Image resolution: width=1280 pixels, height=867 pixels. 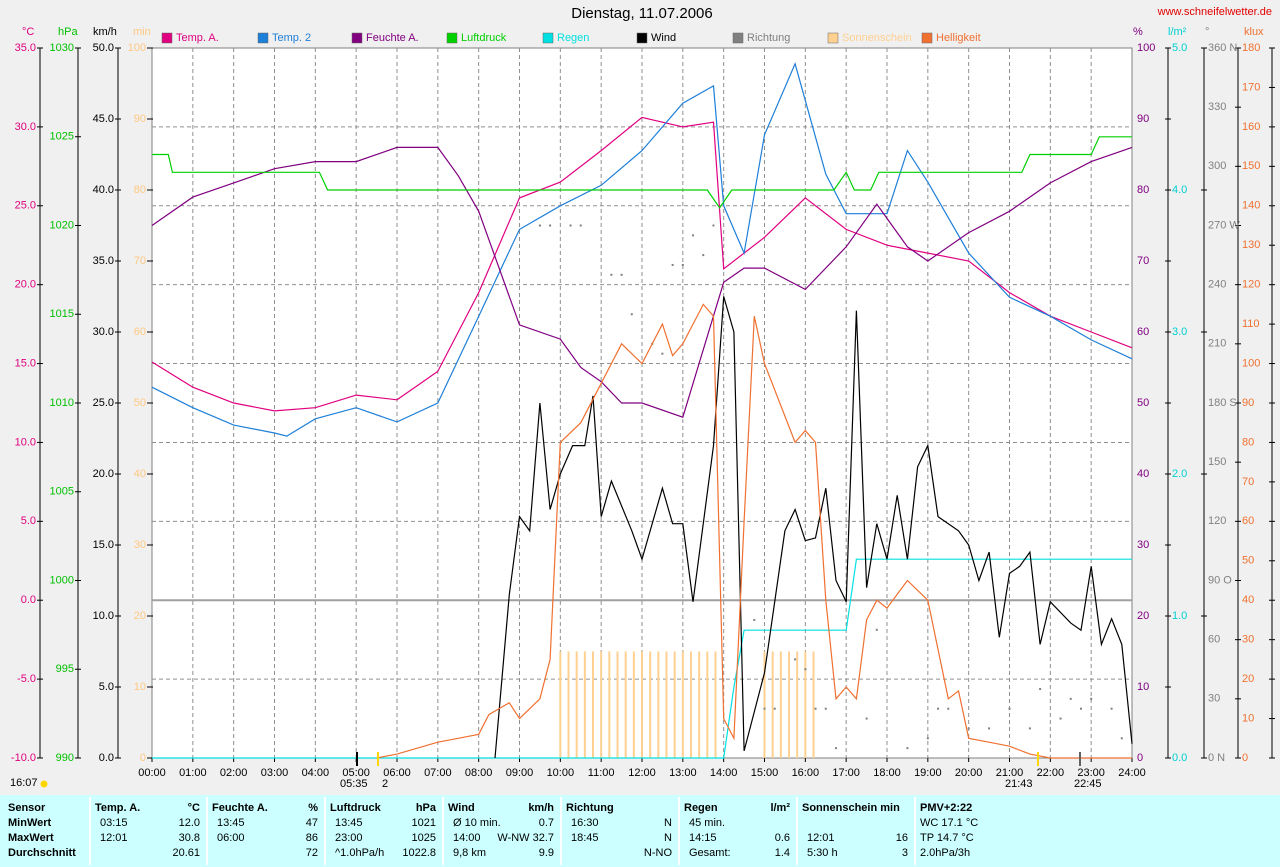 What do you see at coordinates (969, 773) in the screenshot?
I see `x-tick-label: 20:00` at bounding box center [969, 773].